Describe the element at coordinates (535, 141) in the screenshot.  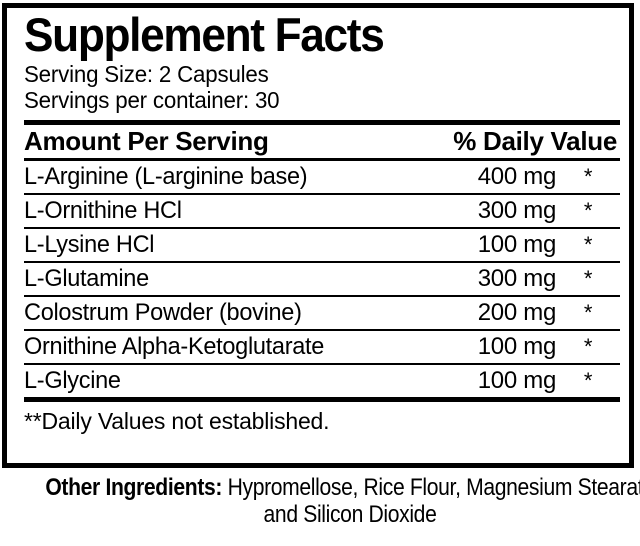
I see `column-header-daily-value: % Daily Value` at that location.